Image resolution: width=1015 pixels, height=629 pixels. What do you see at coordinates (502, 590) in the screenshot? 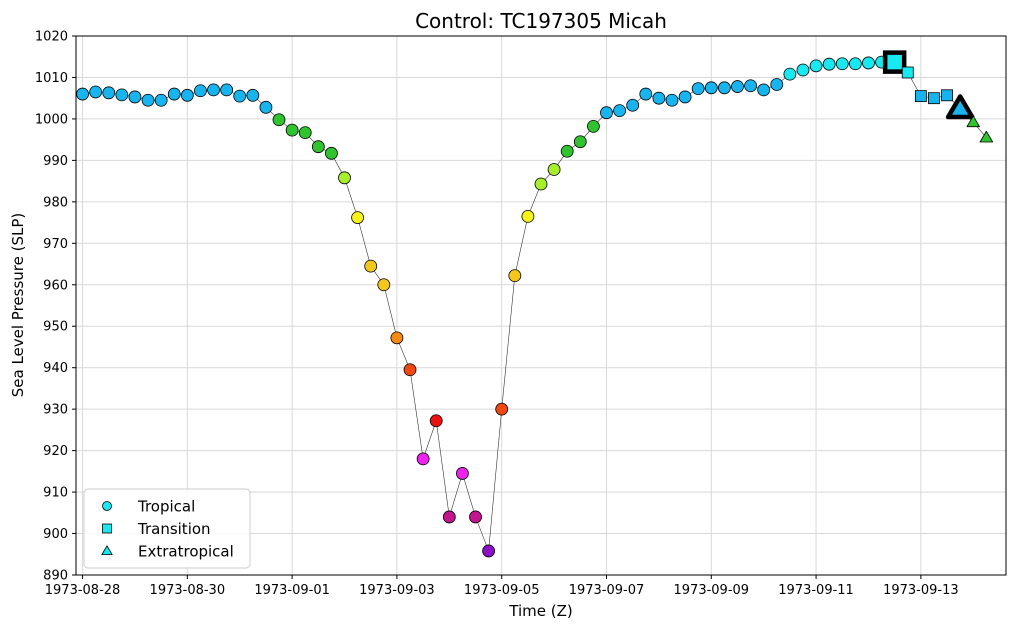
I see `x-tick-label: 1973-09-05` at bounding box center [502, 590].